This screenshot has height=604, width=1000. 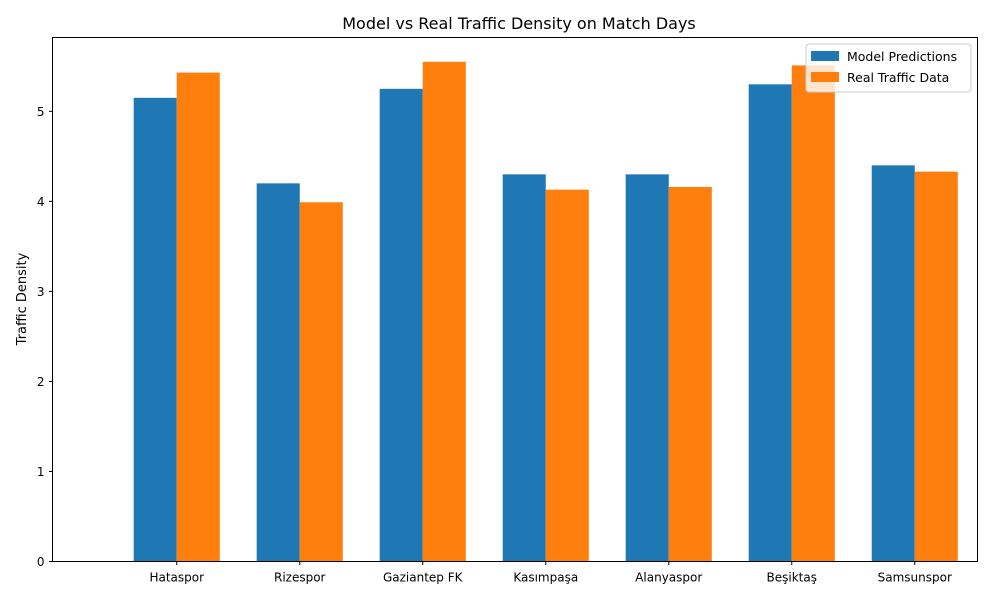 I want to click on y-axis-ticks: 0 1 2 3 4 5, so click(x=45, y=337).